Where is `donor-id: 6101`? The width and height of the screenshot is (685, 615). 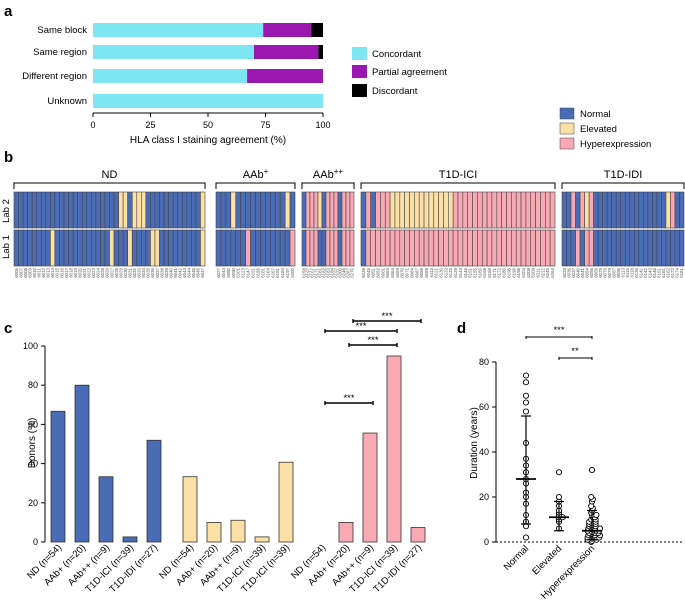
donor-id: 6101 is located at coordinates (238, 272).